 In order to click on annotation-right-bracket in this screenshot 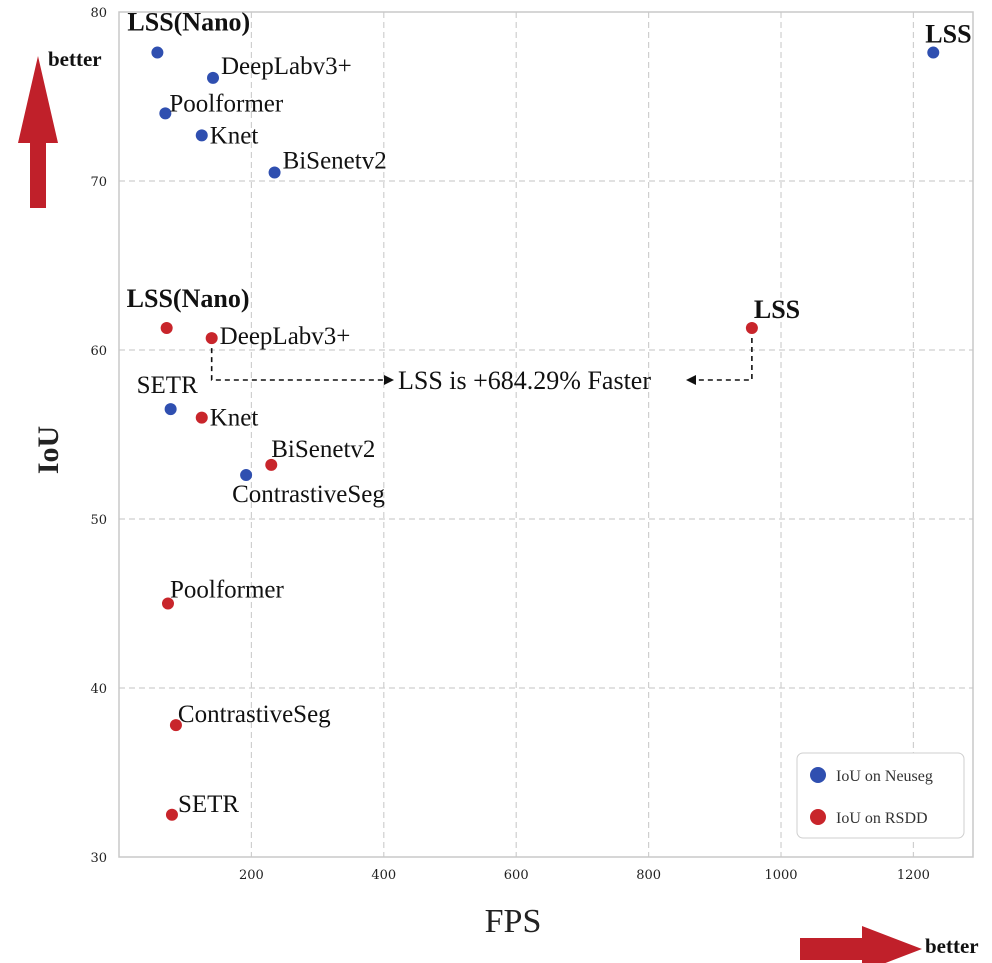, I will do `click(723, 359)`.